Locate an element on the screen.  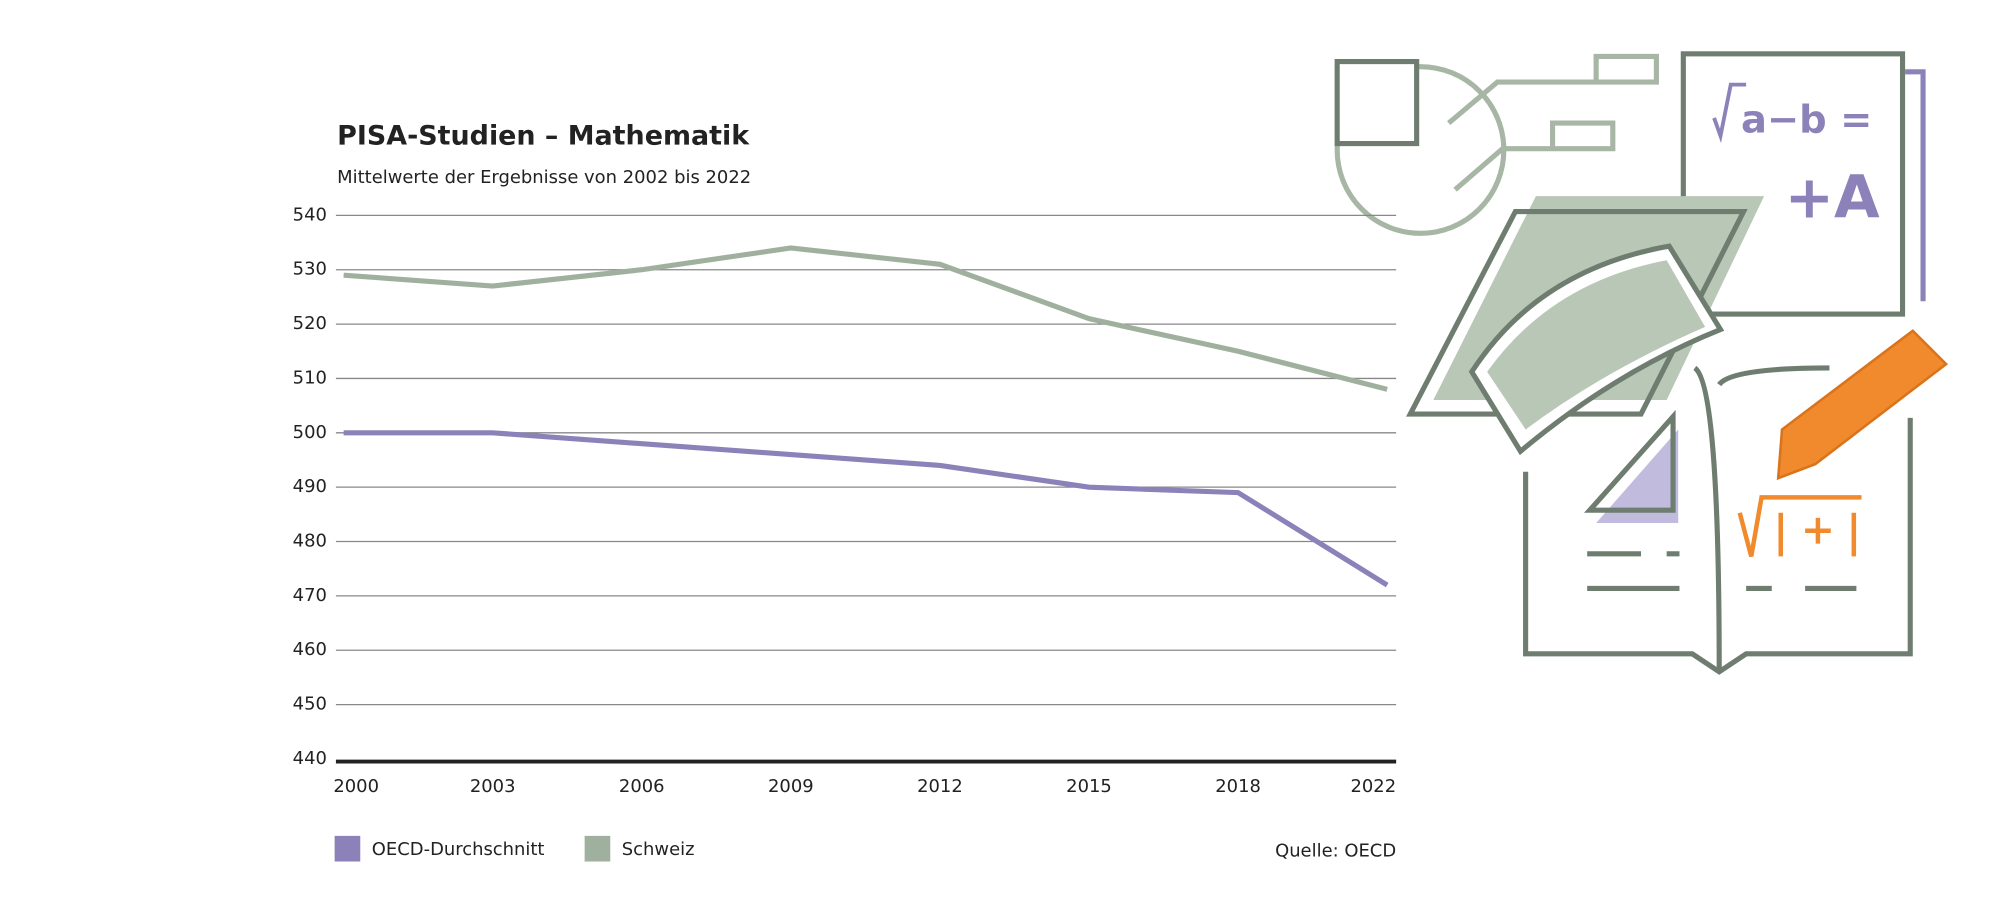
grade: +A is located at coordinates (1832, 196).